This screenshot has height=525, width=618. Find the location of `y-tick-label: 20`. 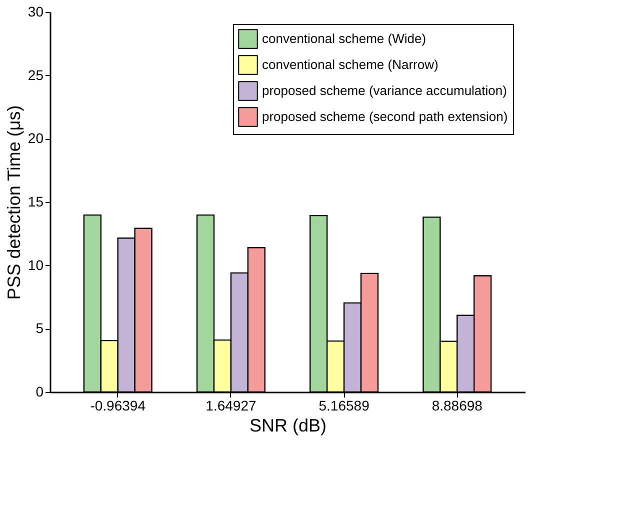

y-tick-label: 20 is located at coordinates (36, 138).